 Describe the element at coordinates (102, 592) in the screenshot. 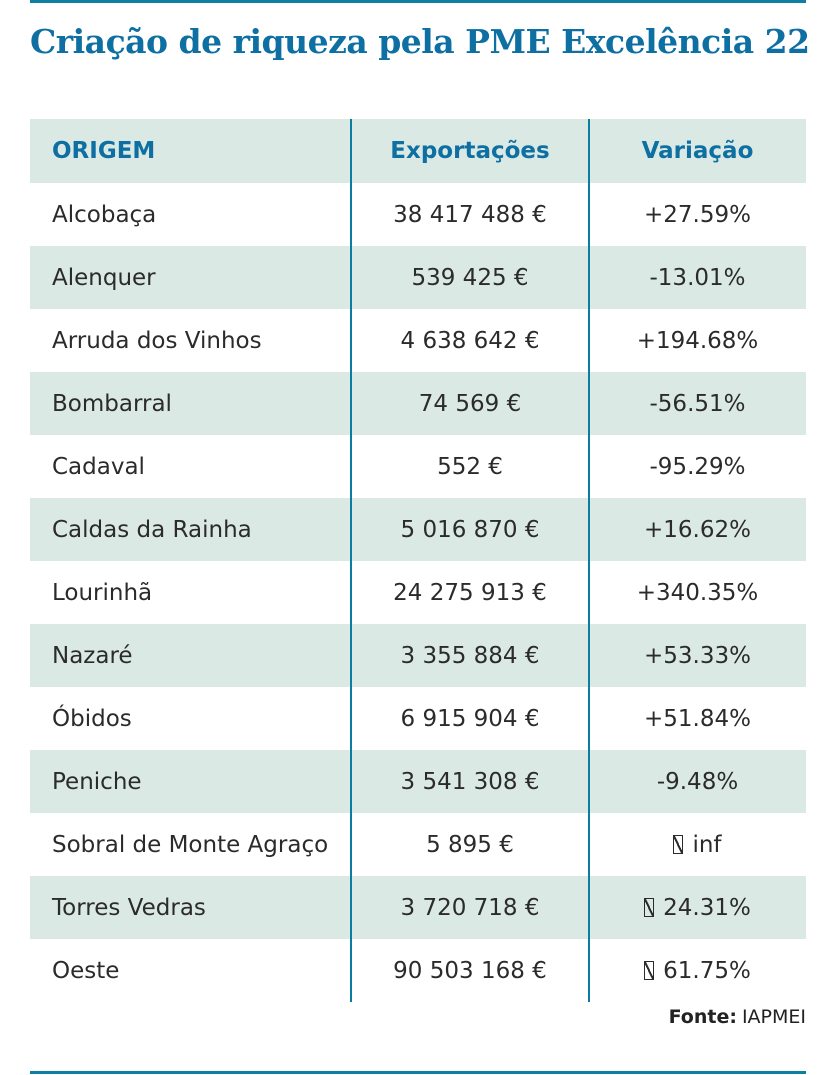

I see `cell-origem: Lourinhã` at that location.